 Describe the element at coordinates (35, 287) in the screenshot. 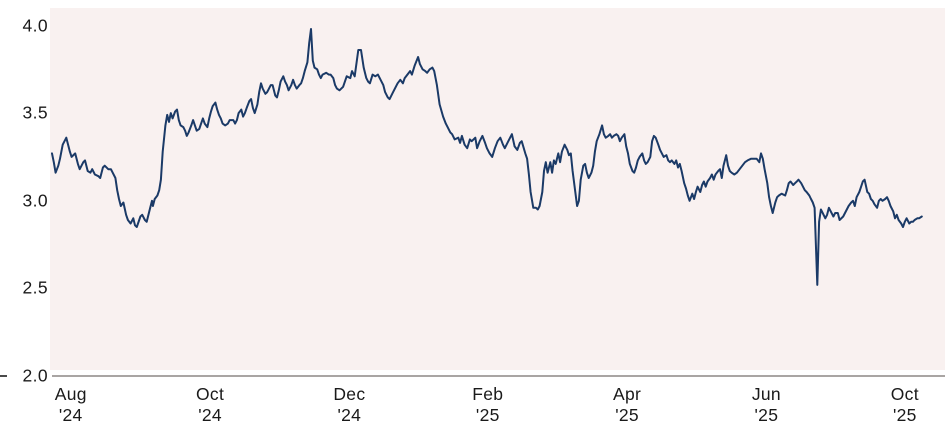

I see `y-tick-label: 2.5` at that location.